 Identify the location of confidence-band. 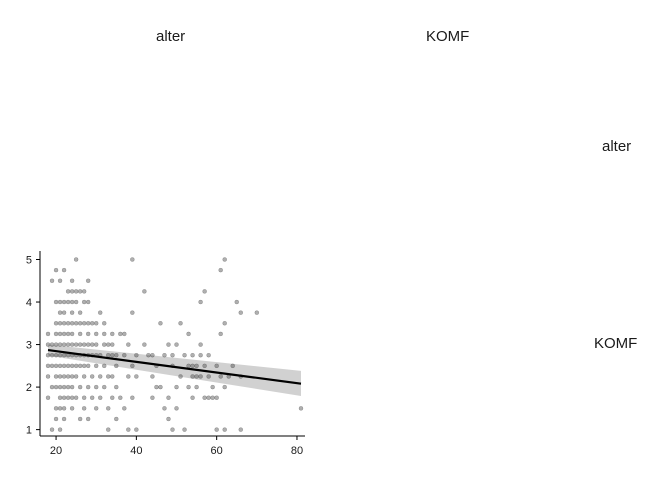
(174, 370).